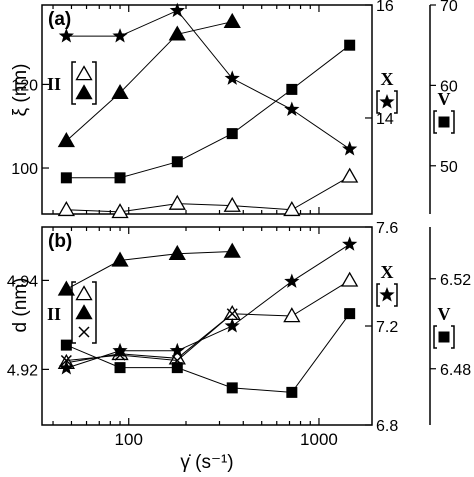  I want to click on x-axis-label: γ̇ (s⁻¹), so click(206, 462).